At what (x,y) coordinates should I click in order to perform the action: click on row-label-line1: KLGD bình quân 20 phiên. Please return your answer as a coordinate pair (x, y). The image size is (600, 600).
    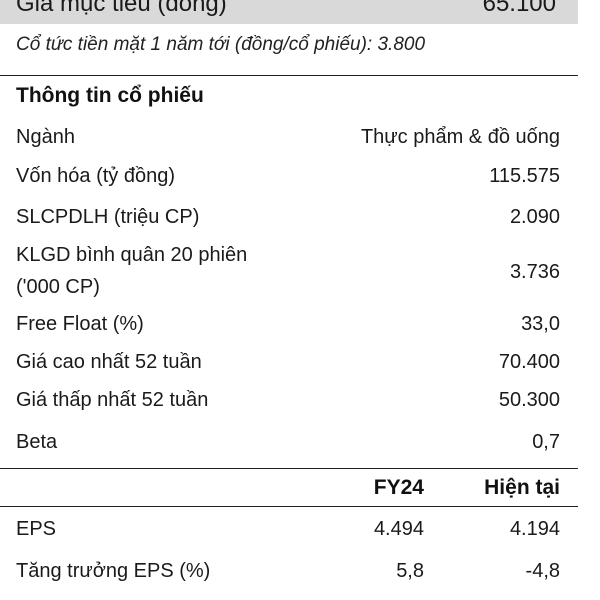
    Looking at the image, I should click on (132, 255).